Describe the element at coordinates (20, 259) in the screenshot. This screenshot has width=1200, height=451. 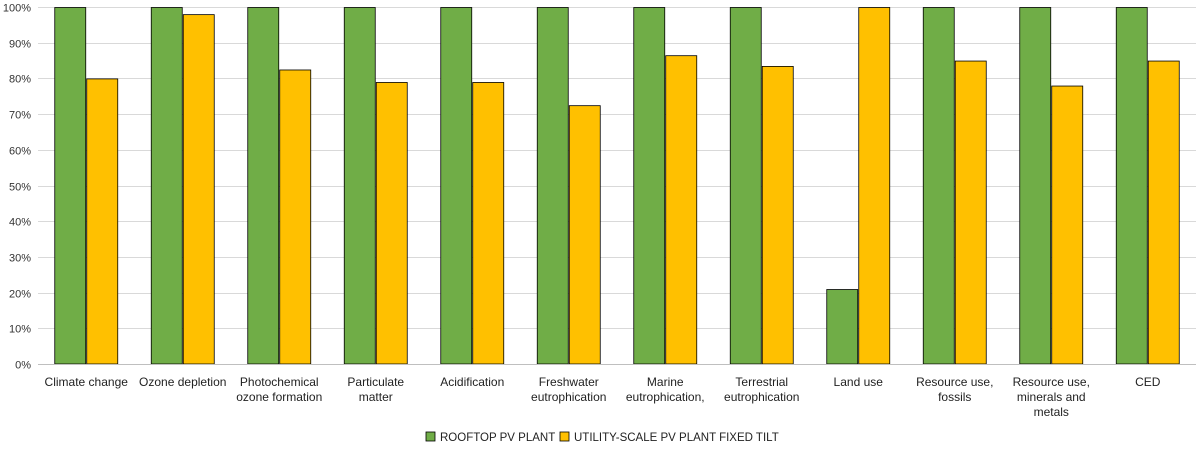
I see `y-tick-label: 30%` at that location.